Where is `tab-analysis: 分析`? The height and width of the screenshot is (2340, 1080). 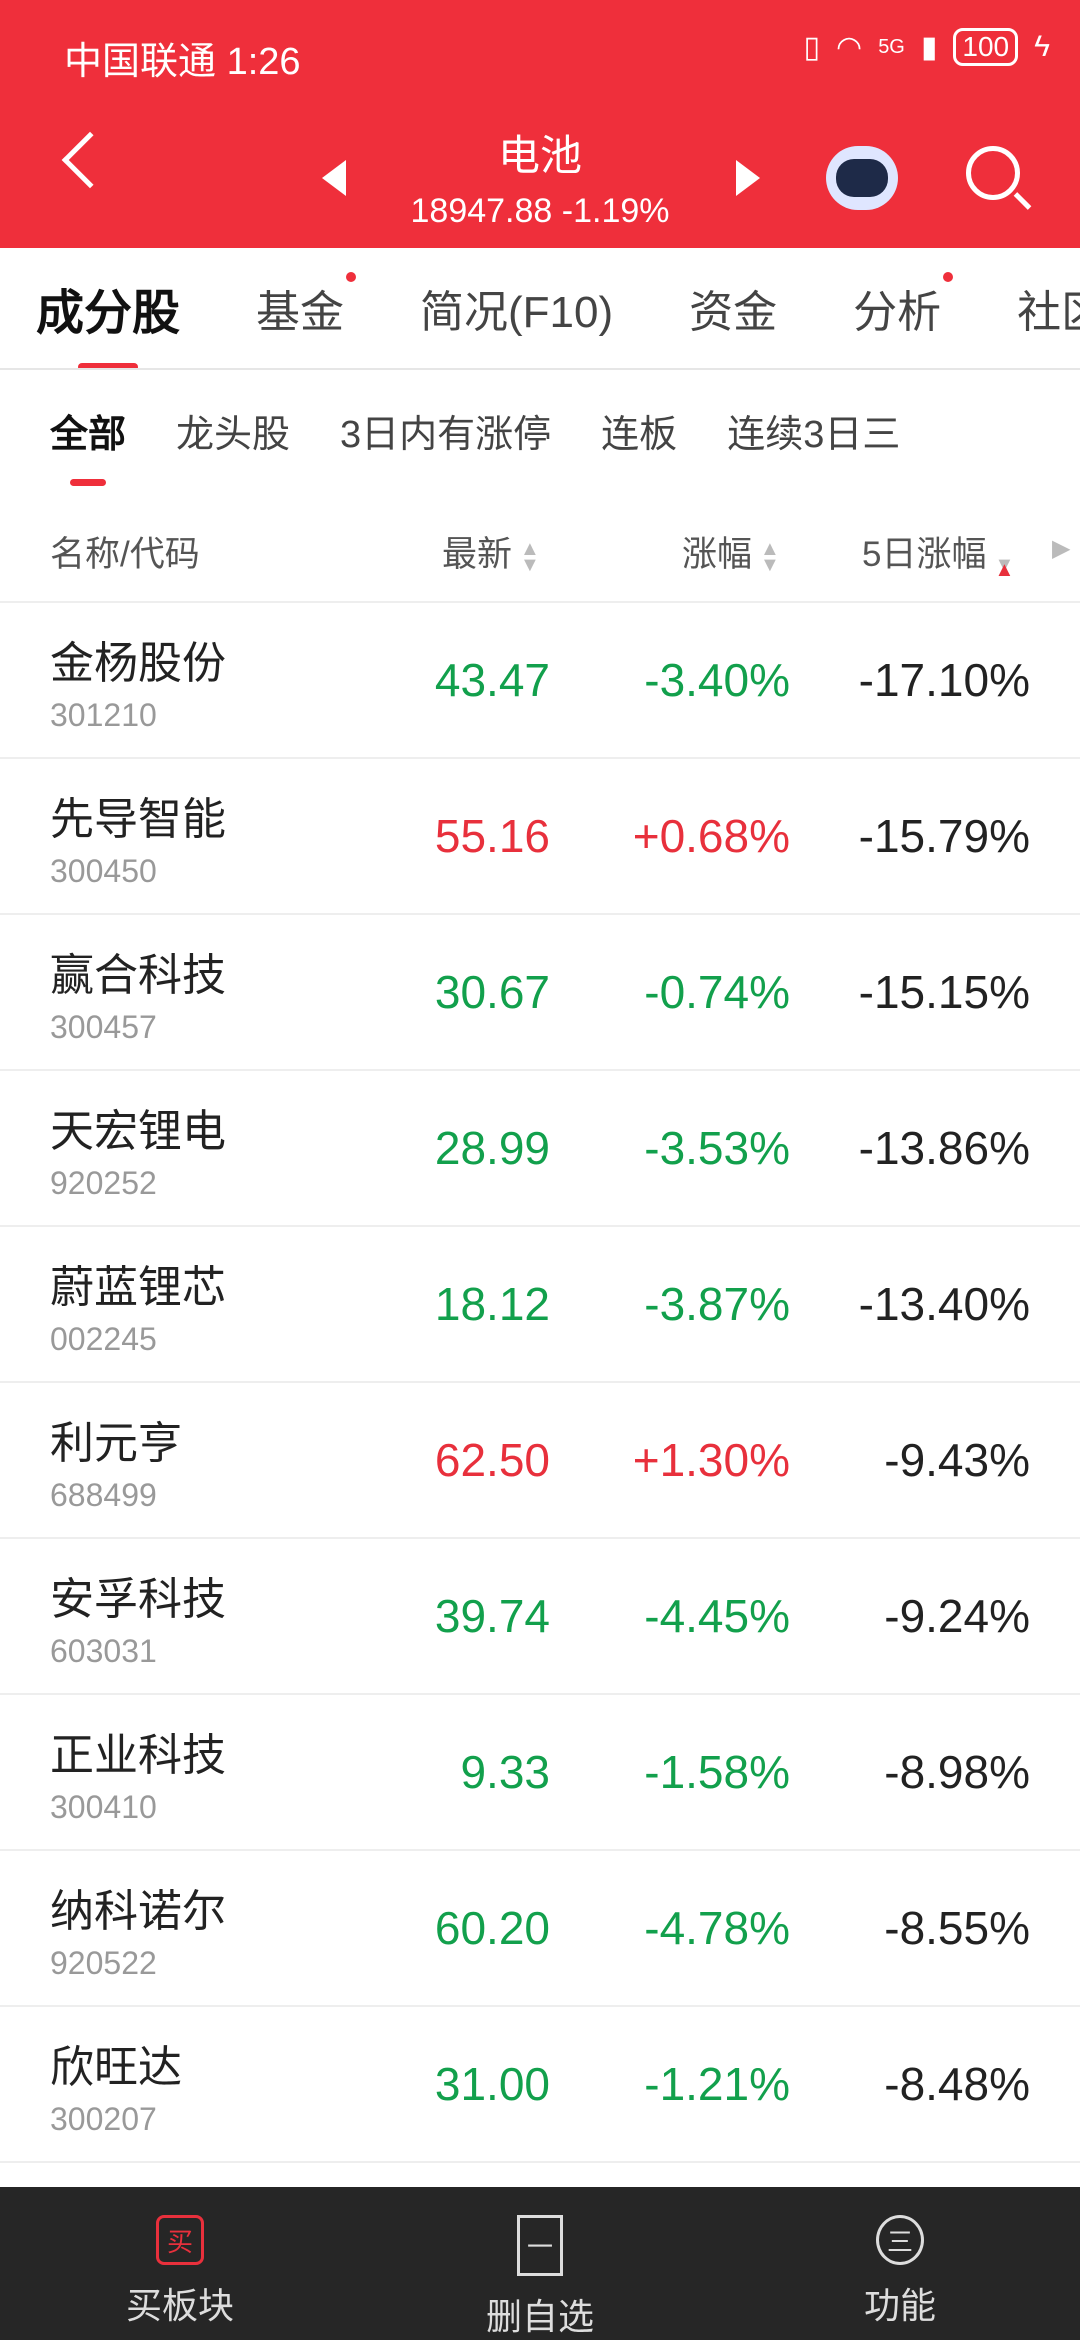
tab-analysis: 分析 is located at coordinates (903, 306).